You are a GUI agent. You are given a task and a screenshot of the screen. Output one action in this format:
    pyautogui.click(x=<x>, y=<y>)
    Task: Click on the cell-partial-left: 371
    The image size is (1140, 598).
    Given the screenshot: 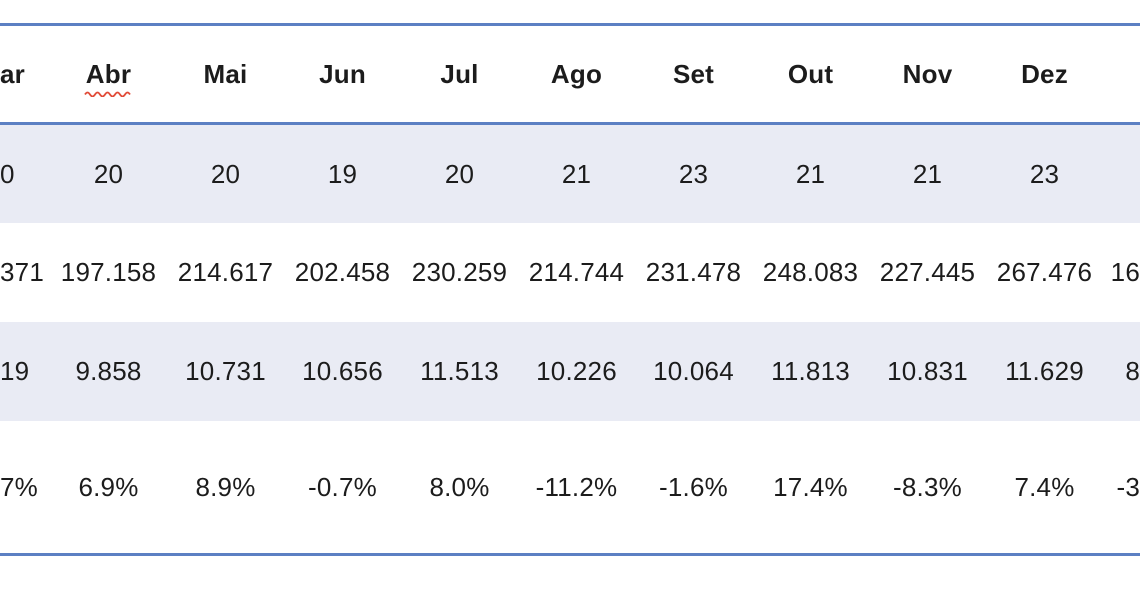 What is the action you would take?
    pyautogui.click(x=22, y=272)
    